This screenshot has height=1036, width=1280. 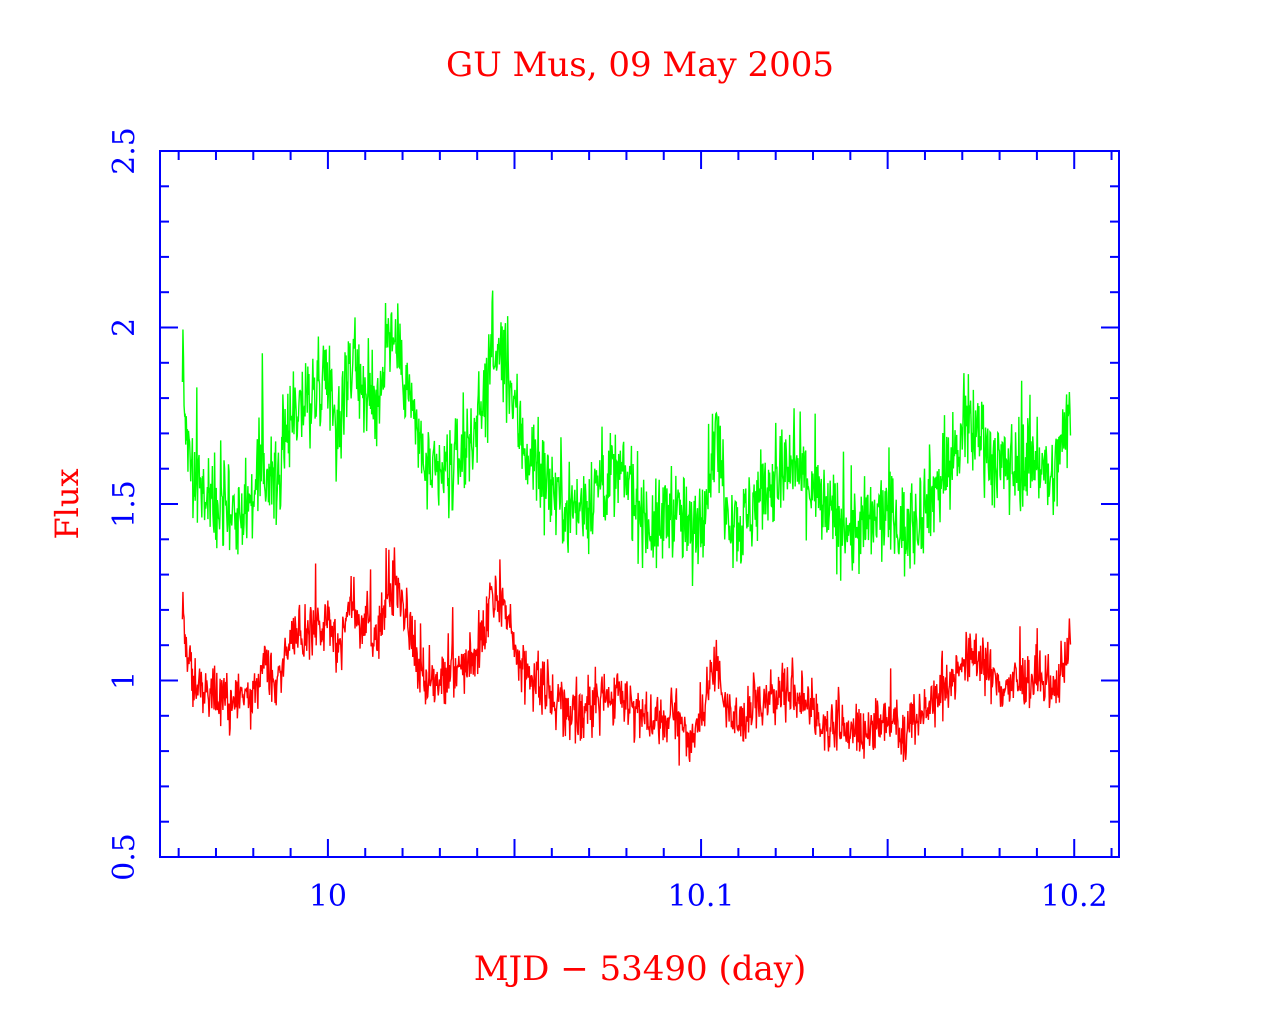 I want to click on chart-title: GU Mus, 09 May 2005, so click(x=640, y=65).